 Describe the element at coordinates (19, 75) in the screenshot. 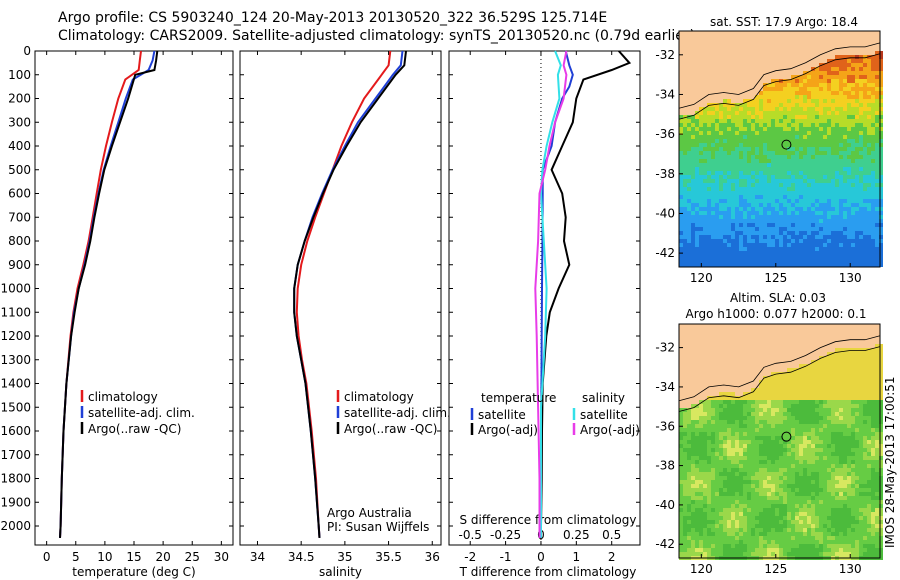

I see `depth-tick-label: 100` at that location.